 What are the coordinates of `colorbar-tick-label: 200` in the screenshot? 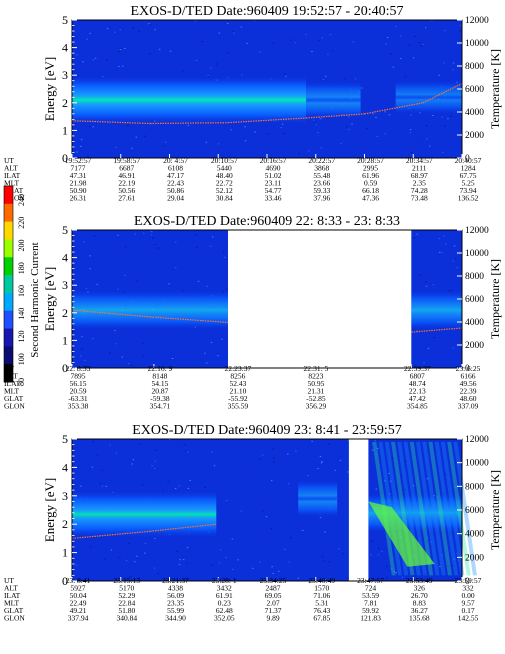 It's located at (21, 246).